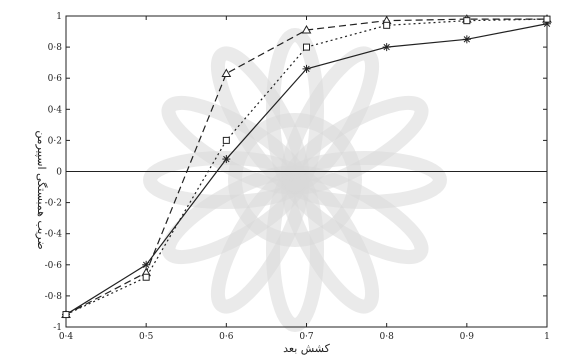 This screenshot has height=362, width=563. What do you see at coordinates (53, 204) in the screenshot?
I see `y-tick-label: -0·2` at bounding box center [53, 204].